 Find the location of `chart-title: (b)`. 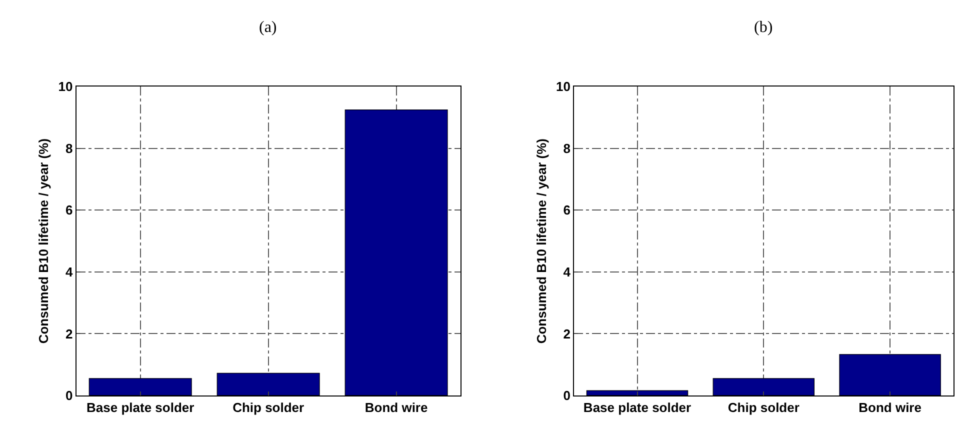

chart-title: (b) is located at coordinates (763, 27).